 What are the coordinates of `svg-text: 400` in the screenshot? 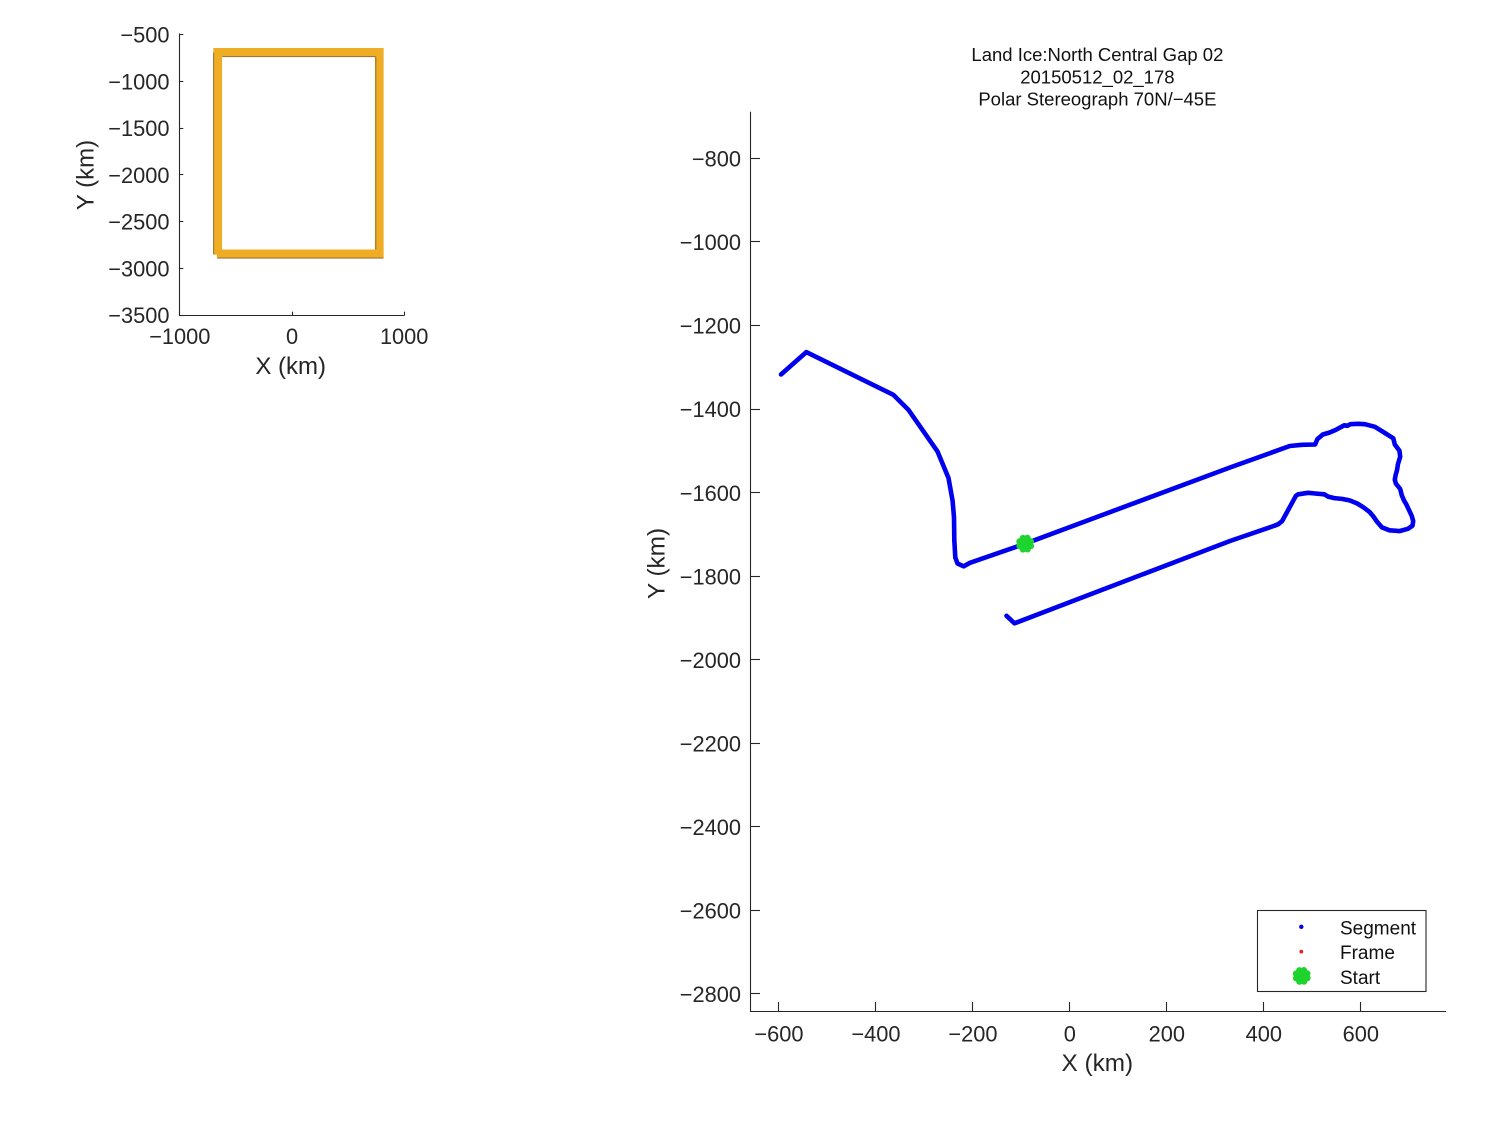 It's located at (1264, 1034).